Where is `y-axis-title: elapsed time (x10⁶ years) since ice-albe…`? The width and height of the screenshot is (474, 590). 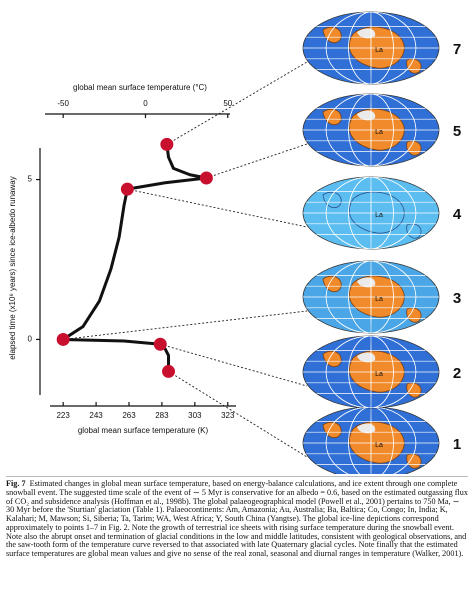
y-axis-title: elapsed time (x10⁶ years) since ice-albe… is located at coordinates (12, 267).